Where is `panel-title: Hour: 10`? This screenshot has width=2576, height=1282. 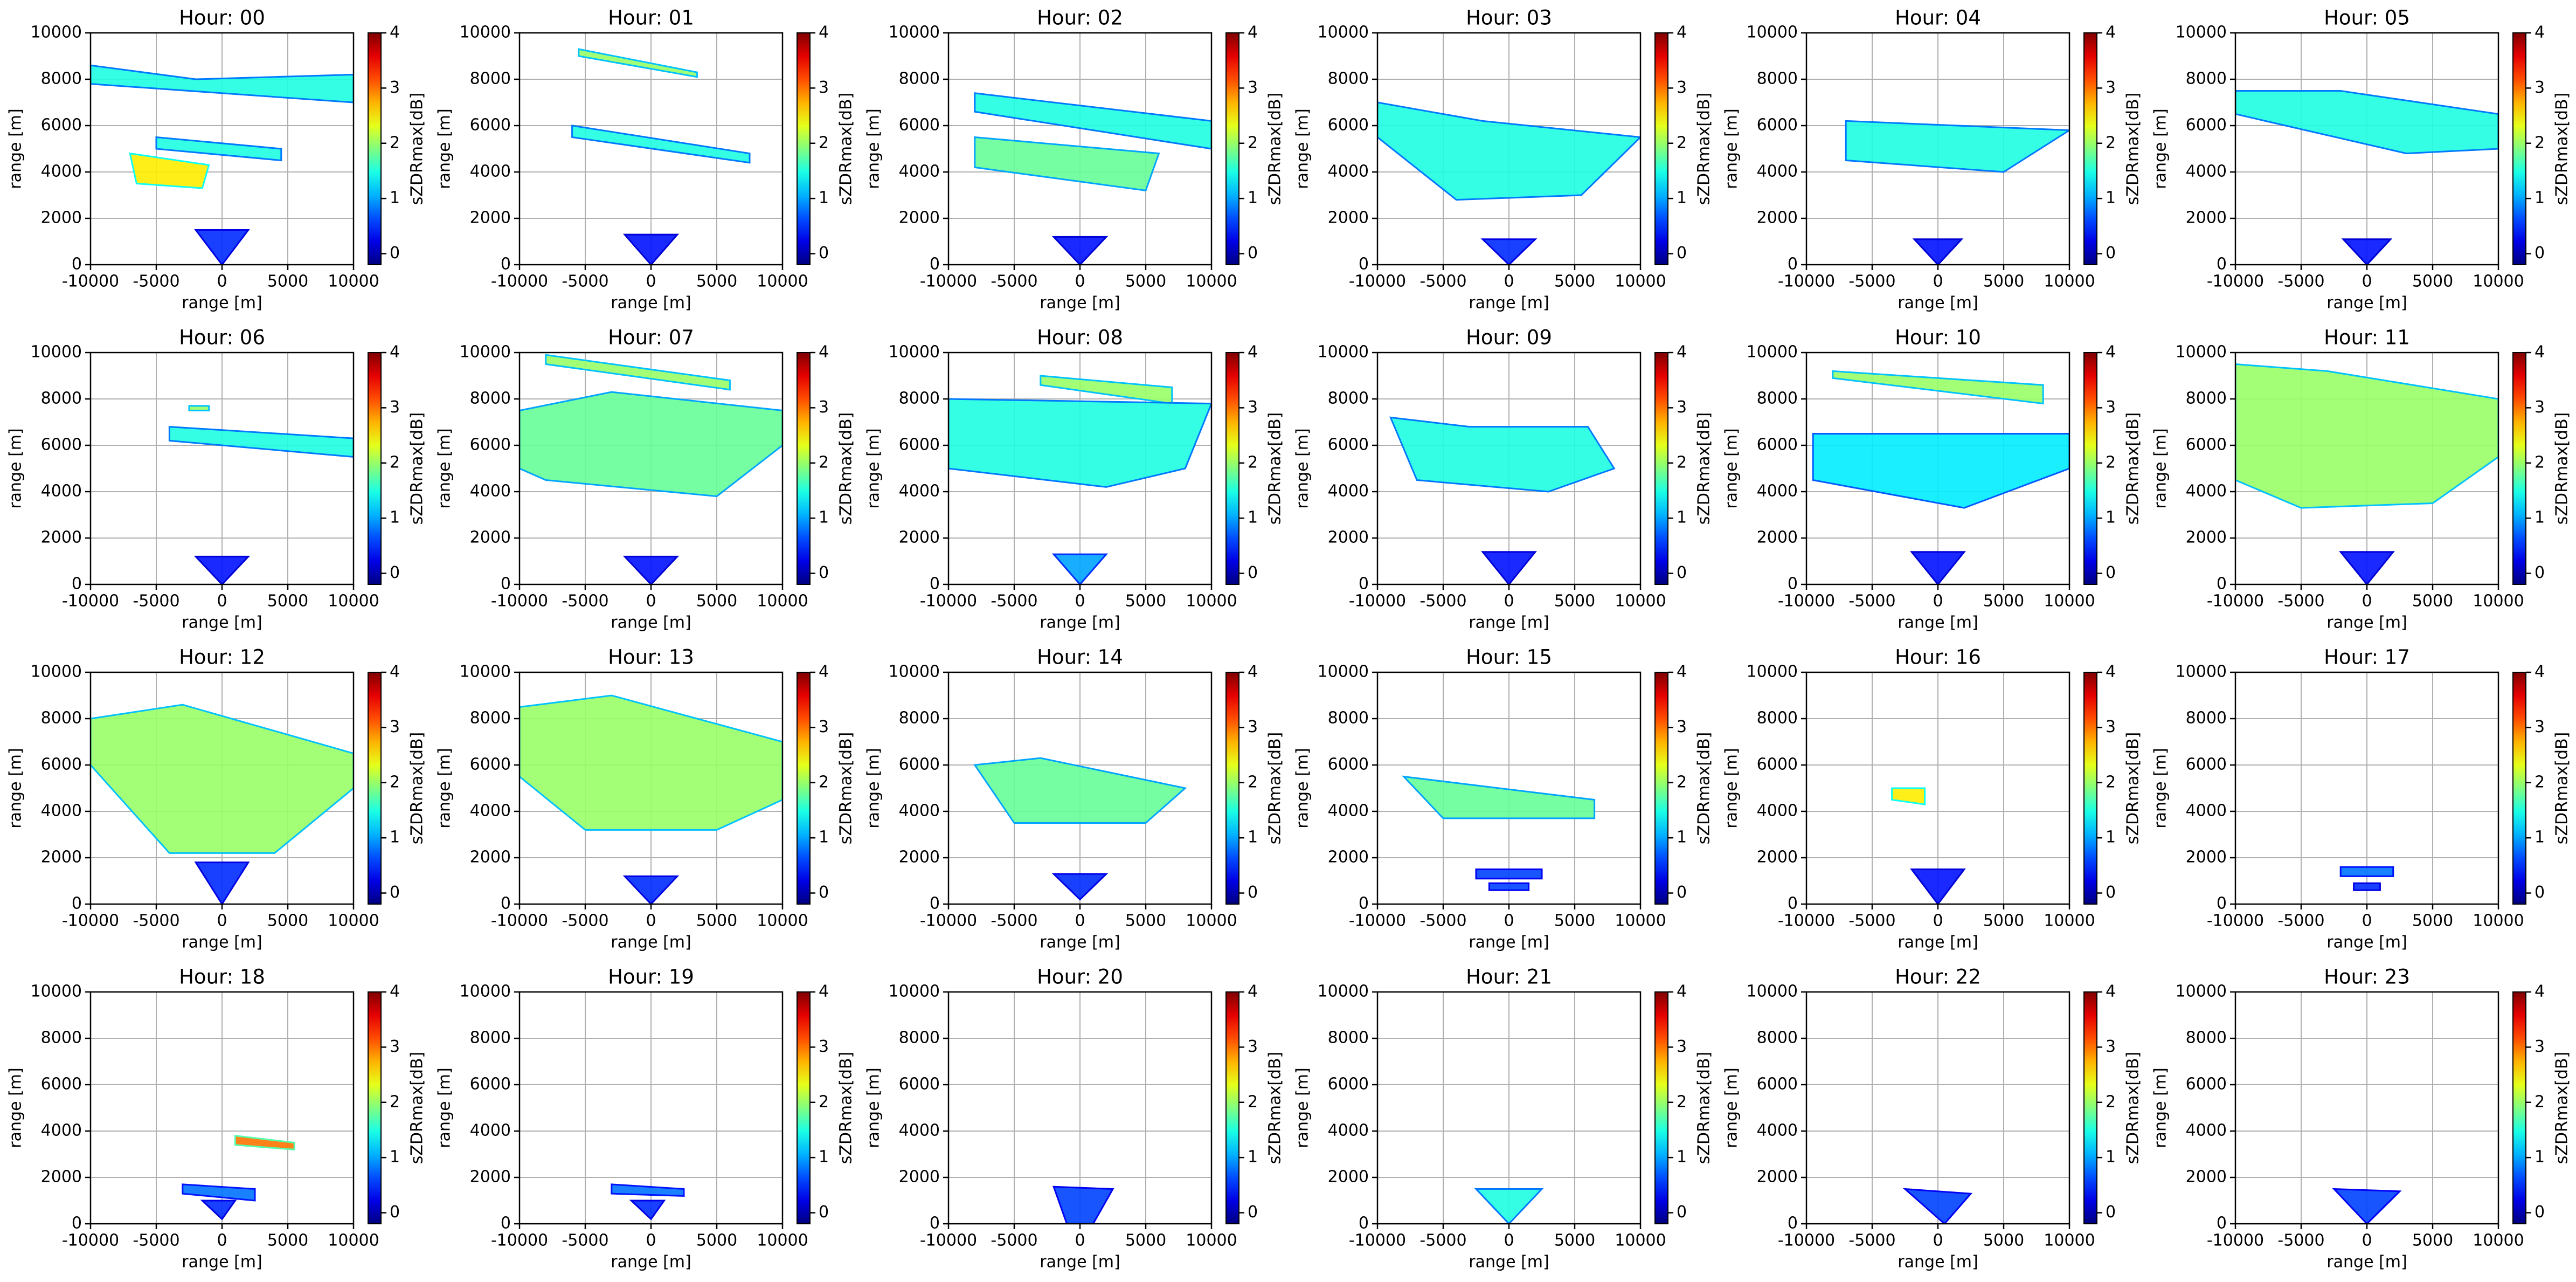 panel-title: Hour: 10 is located at coordinates (1938, 337).